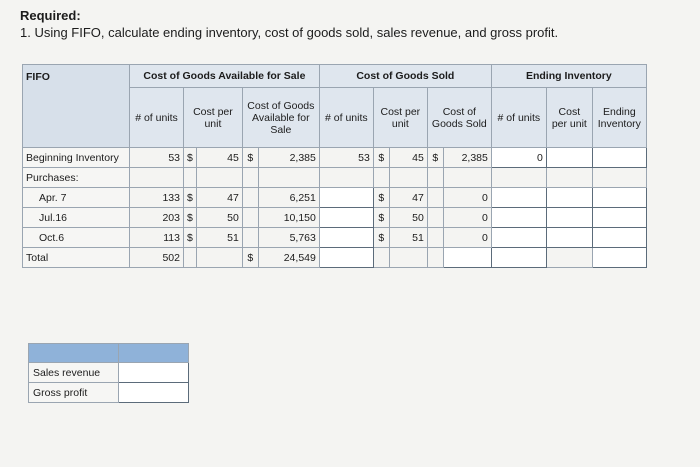 Image resolution: width=700 pixels, height=467 pixels. What do you see at coordinates (346, 157) in the screenshot?
I see `sold-units: 53` at bounding box center [346, 157].